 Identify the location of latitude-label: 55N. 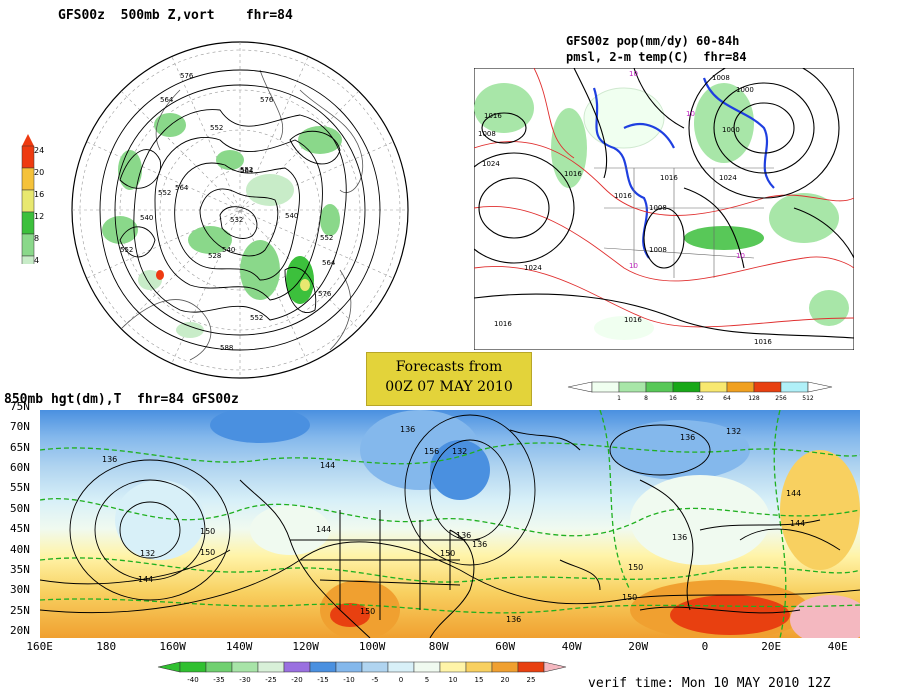
(20, 488).